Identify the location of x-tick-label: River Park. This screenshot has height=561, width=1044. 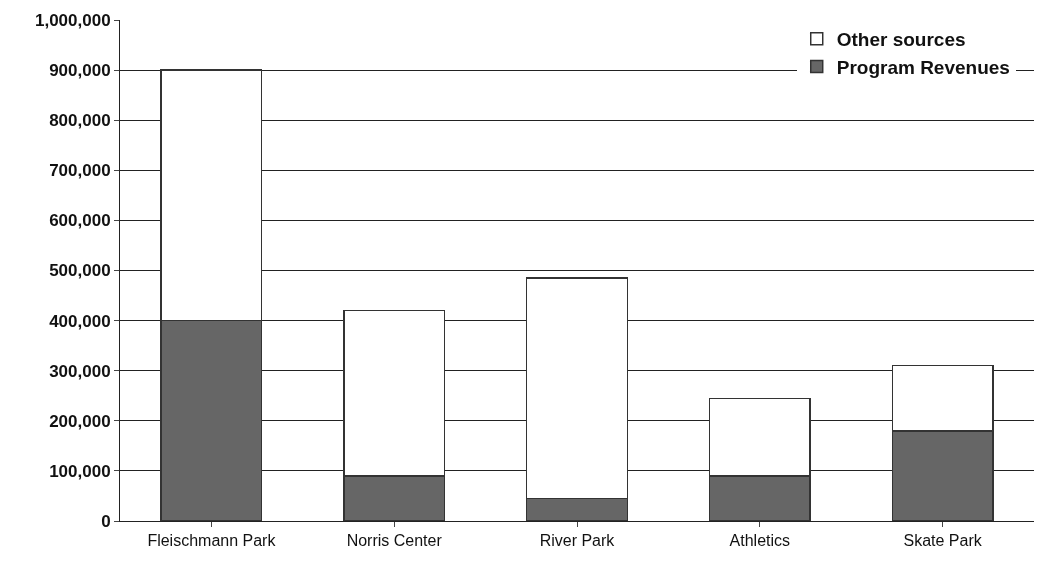
(577, 541).